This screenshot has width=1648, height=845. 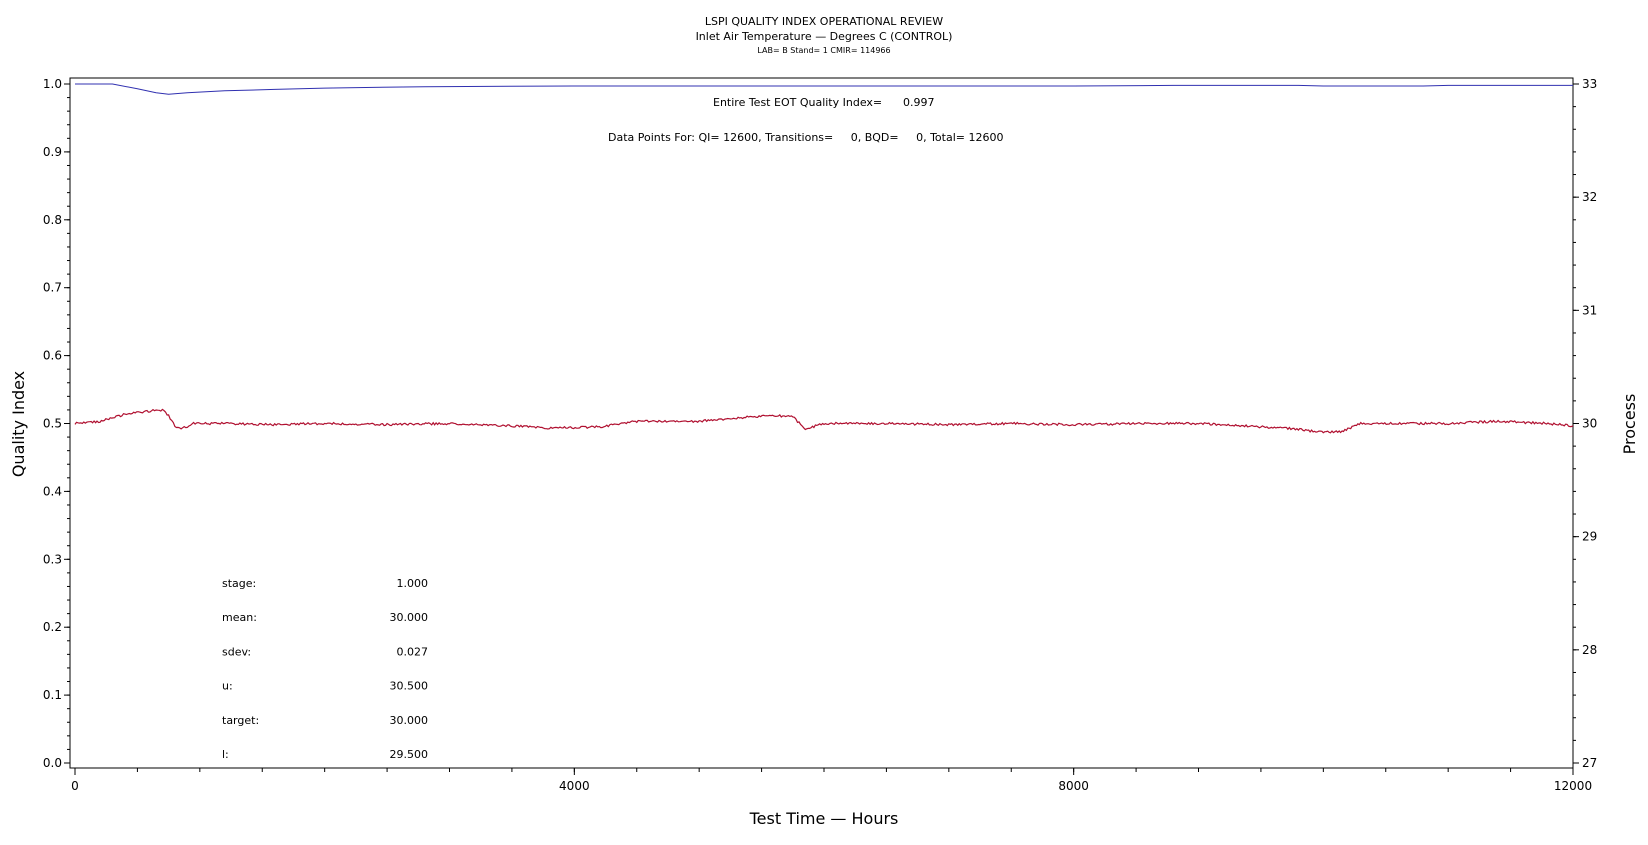 I want to click on stat-label: target:, so click(x=240, y=720).